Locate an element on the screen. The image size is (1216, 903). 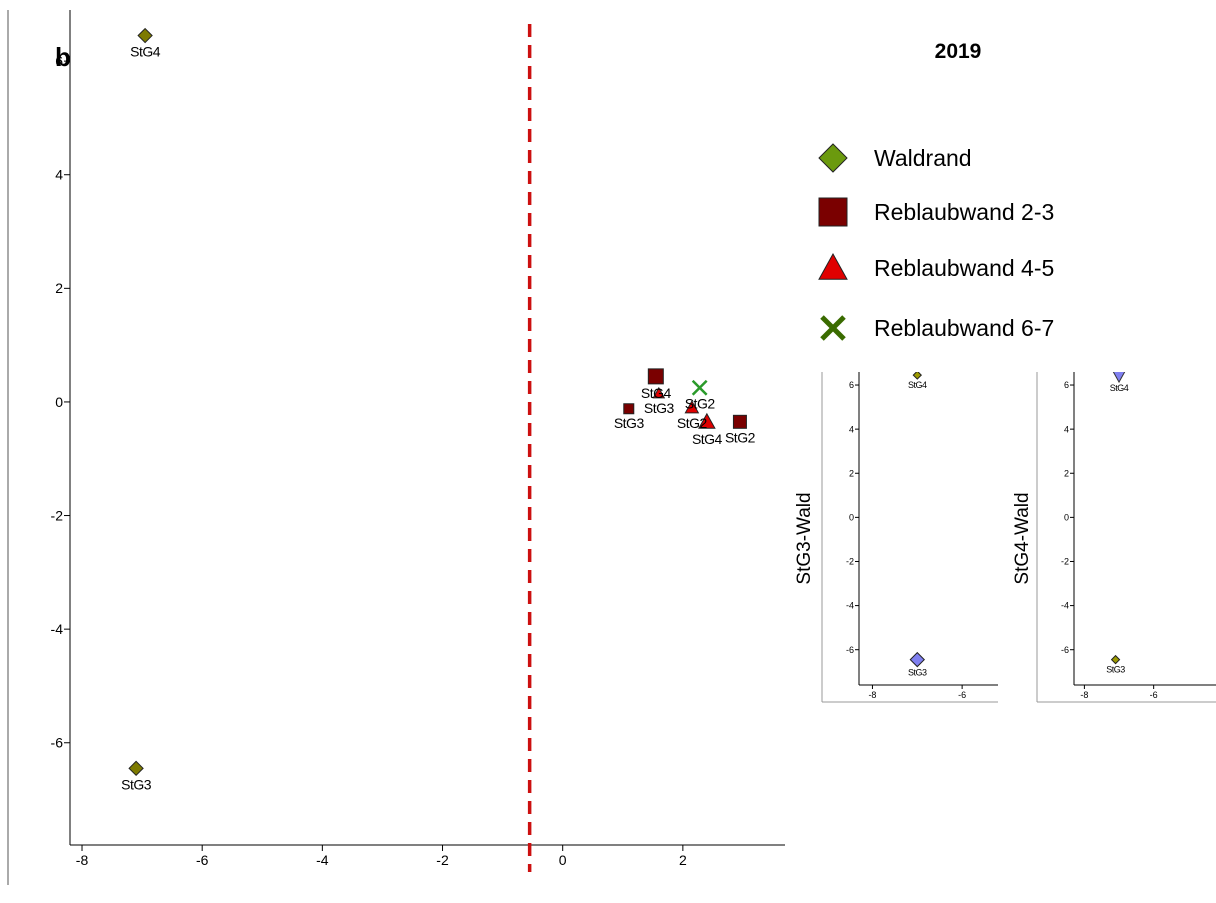
inset-stg4-y-tick-label: -6 is located at coordinates (1065, 650).